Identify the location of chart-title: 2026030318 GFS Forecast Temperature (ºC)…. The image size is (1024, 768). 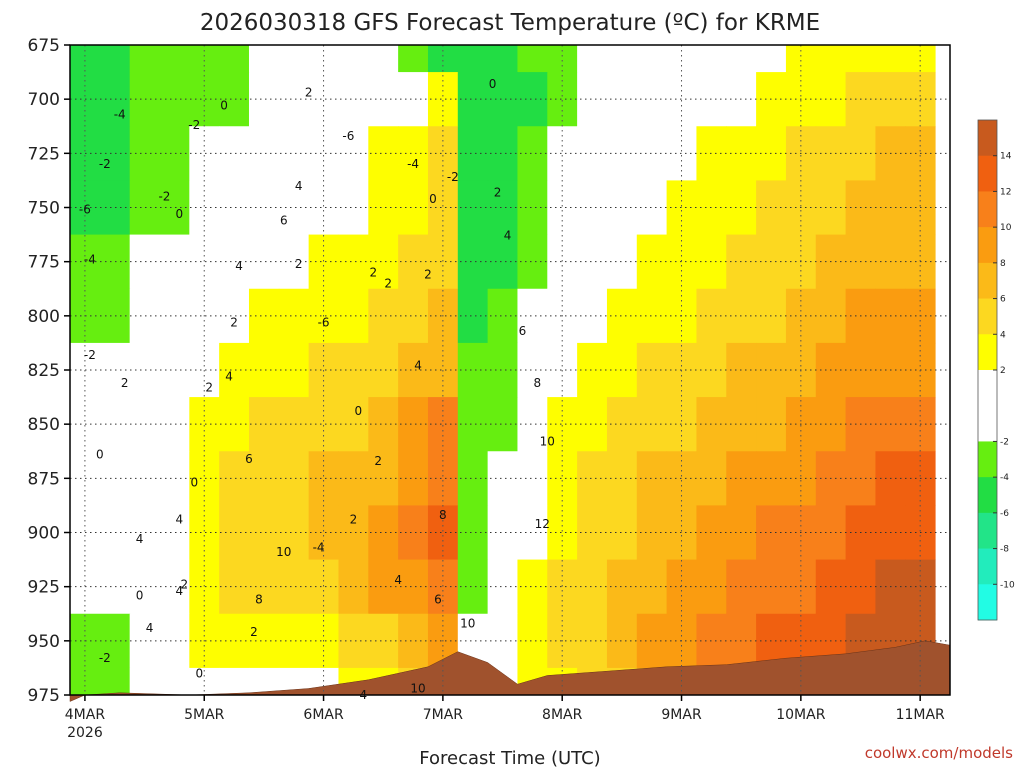
(510, 23).